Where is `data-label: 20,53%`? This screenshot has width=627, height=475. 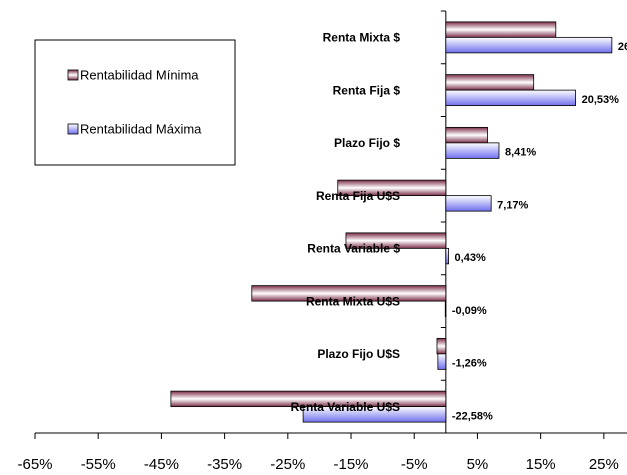
data-label: 20,53% is located at coordinates (601, 100).